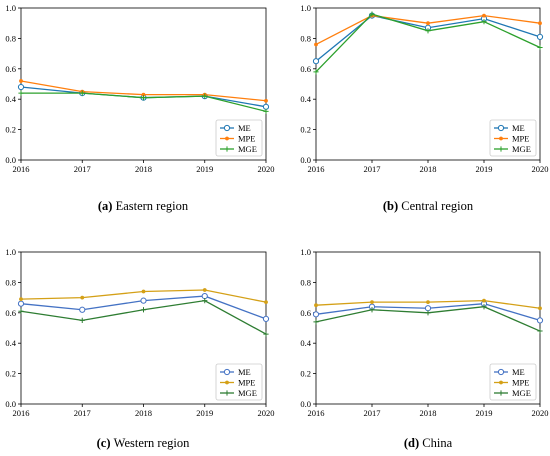 This screenshot has height=456, width=550. Describe the element at coordinates (413, 443) in the screenshot. I see `panel-caption-label: (d)` at that location.